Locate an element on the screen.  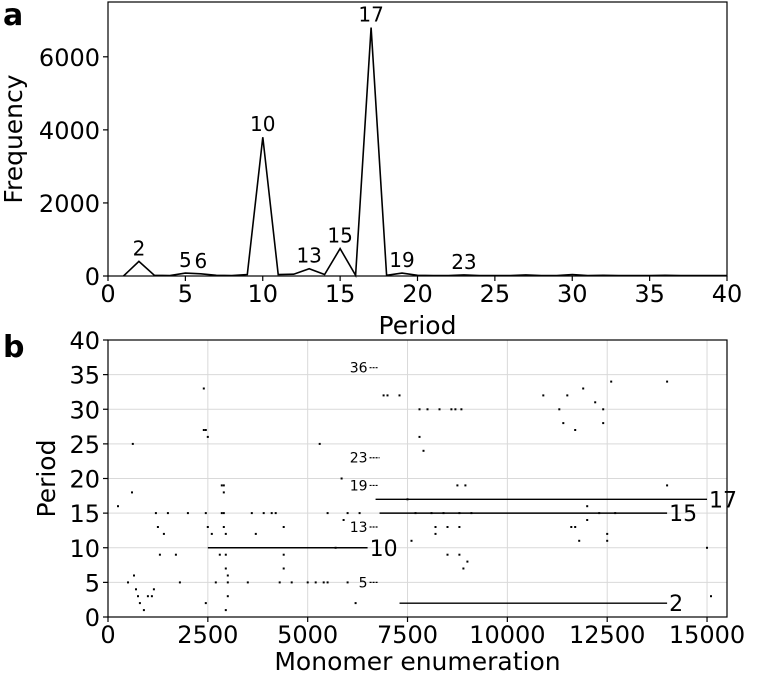
panel-a-x-axis-title: Period is located at coordinates (418, 325).